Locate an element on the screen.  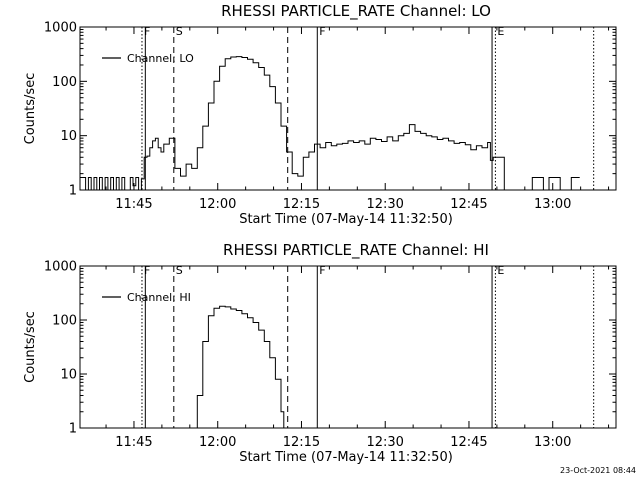
series-line is located at coordinates (241, 367).